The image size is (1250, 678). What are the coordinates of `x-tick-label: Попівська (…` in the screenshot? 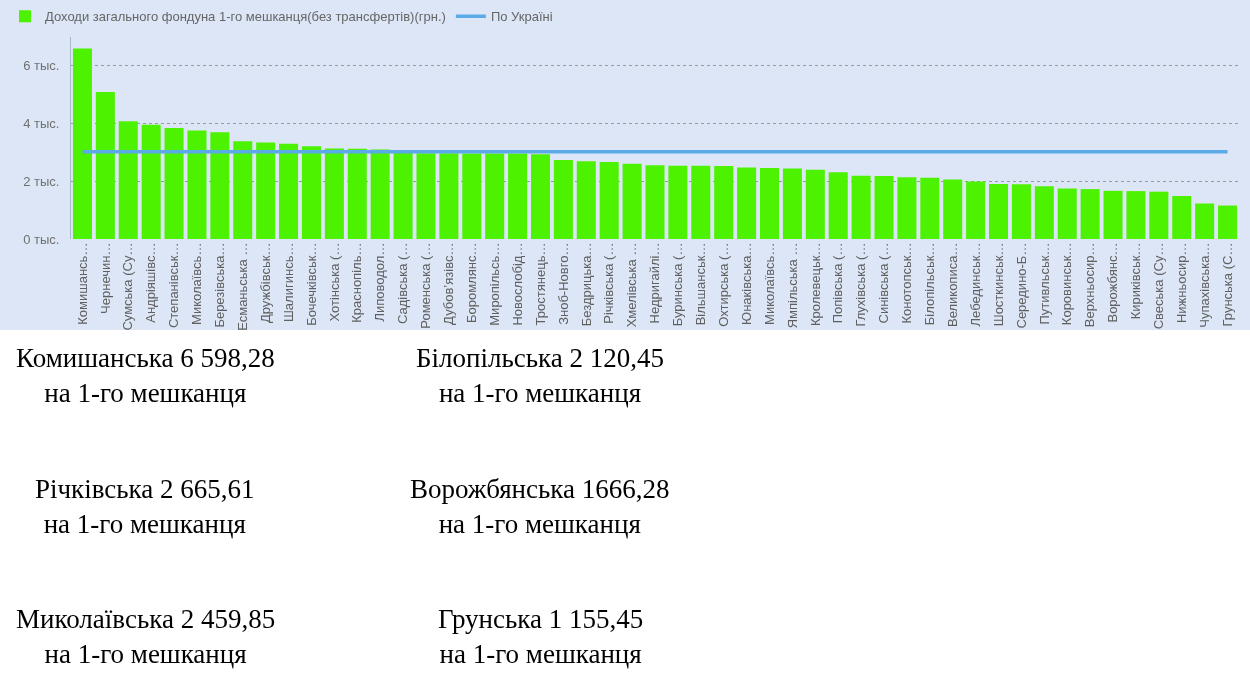 It's located at (838, 283).